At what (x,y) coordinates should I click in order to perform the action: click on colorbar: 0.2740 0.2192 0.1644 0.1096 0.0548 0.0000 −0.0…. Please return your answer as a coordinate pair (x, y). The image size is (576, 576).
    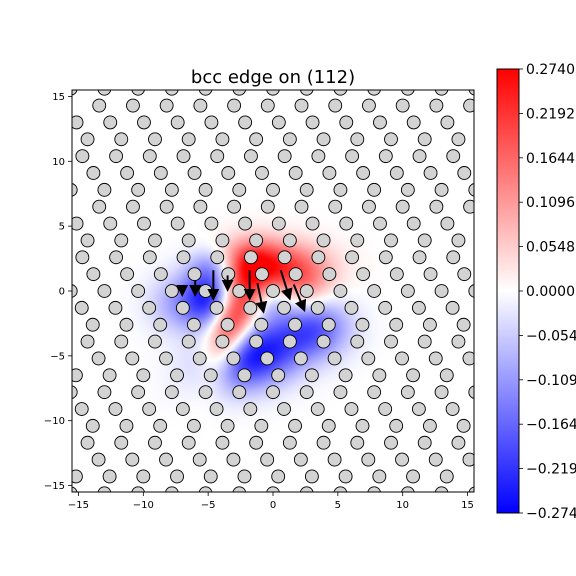
    Looking at the image, I should click on (536, 292).